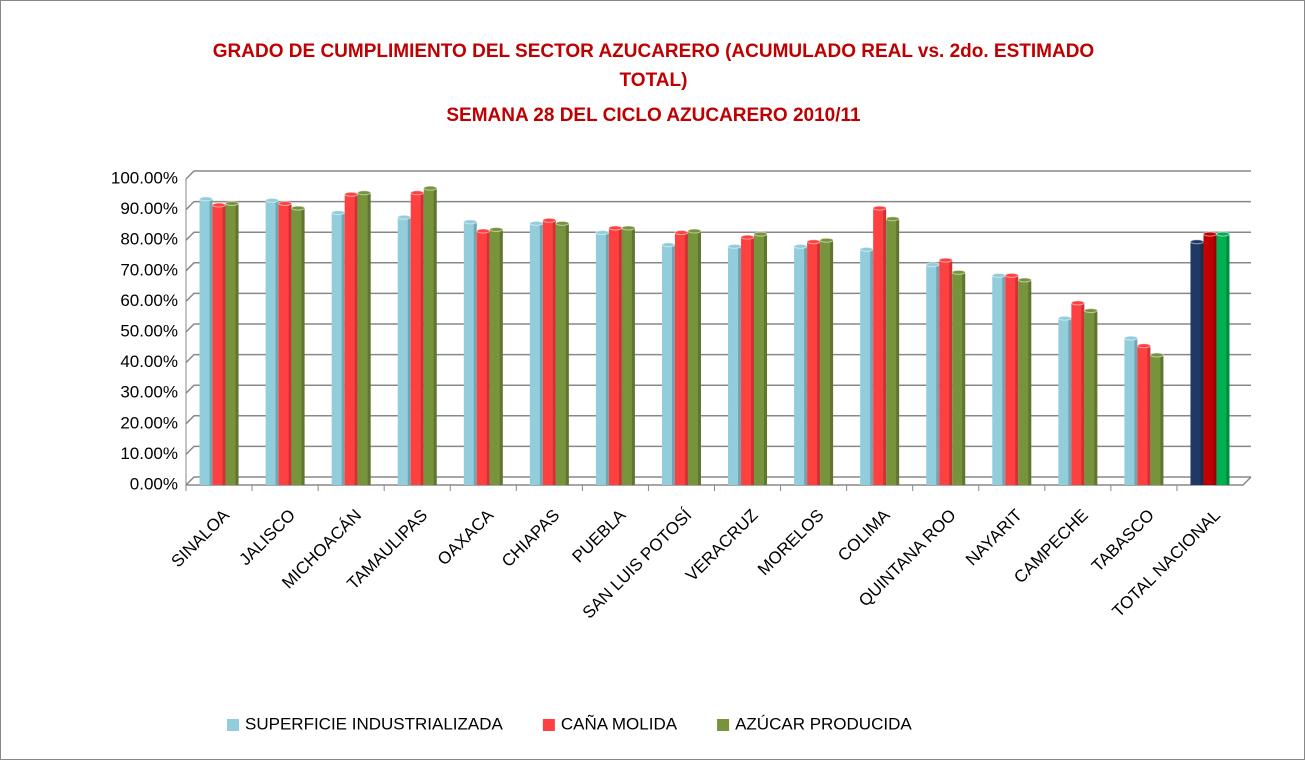 The height and width of the screenshot is (760, 1305). Describe the element at coordinates (374, 723) in the screenshot. I see `legend-label: SUPERFICIE INDUSTRIALIZADA` at that location.